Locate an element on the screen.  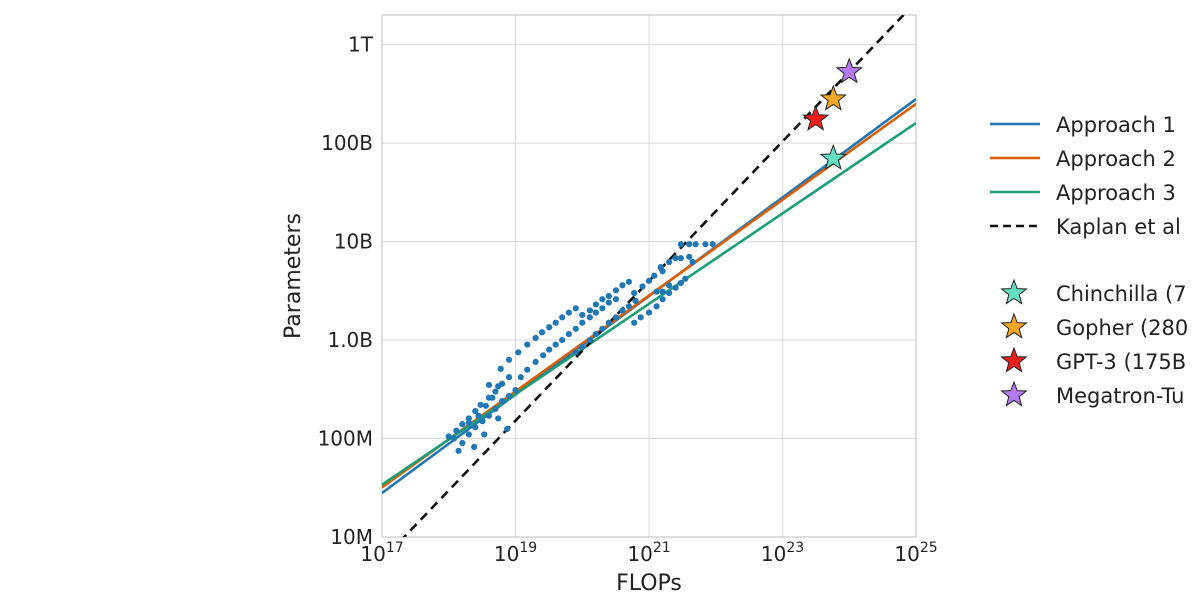
x-tick-label: 1019 is located at coordinates (515, 553).